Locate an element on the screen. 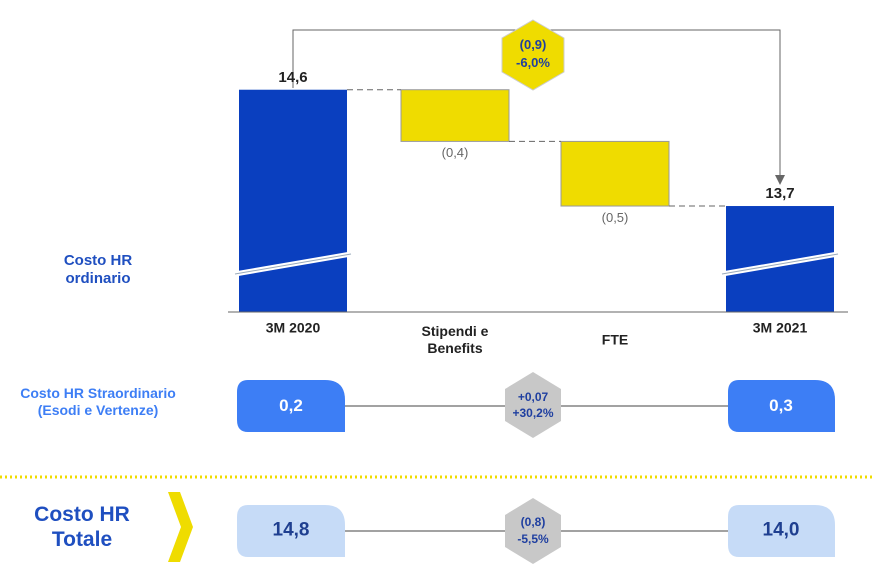 Image resolution: width=872 pixels, height=572 pixels. annotation: -6,0% is located at coordinates (533, 63).